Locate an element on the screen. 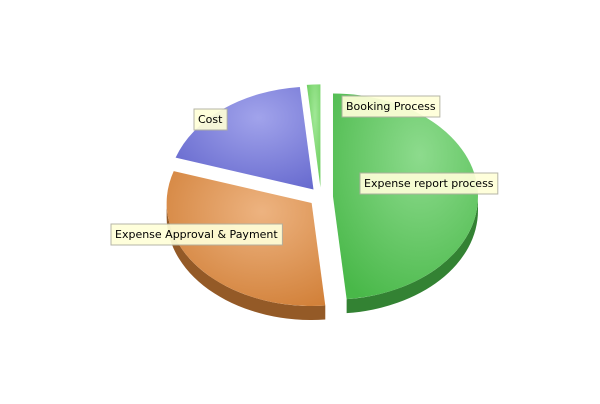 Image resolution: width=600 pixels, height=404 pixels. slice-label-text-3: Booking Process is located at coordinates (391, 106).